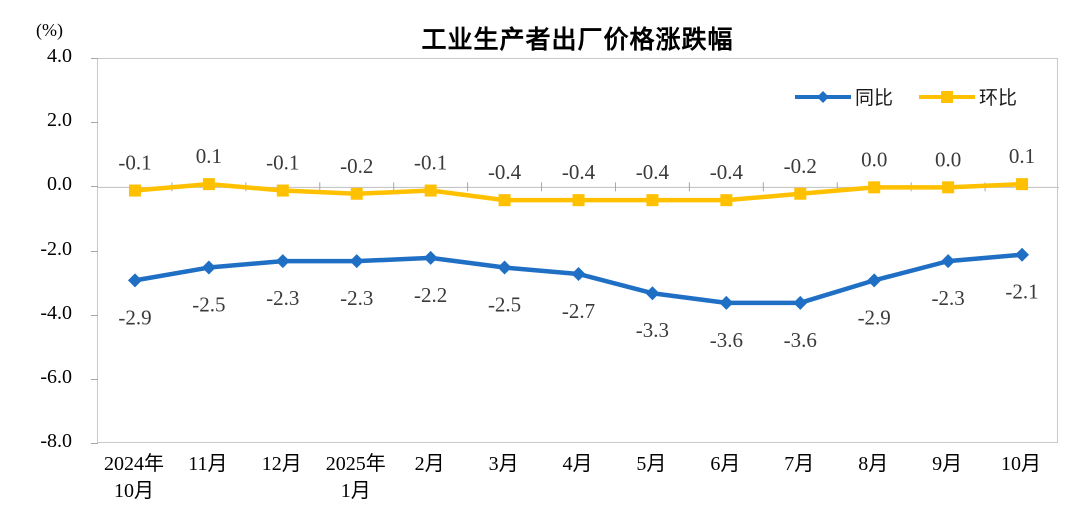 Image resolution: width=1080 pixels, height=518 pixels. Describe the element at coordinates (947, 464) in the screenshot. I see `x-axis-tick-label: 9月` at that location.